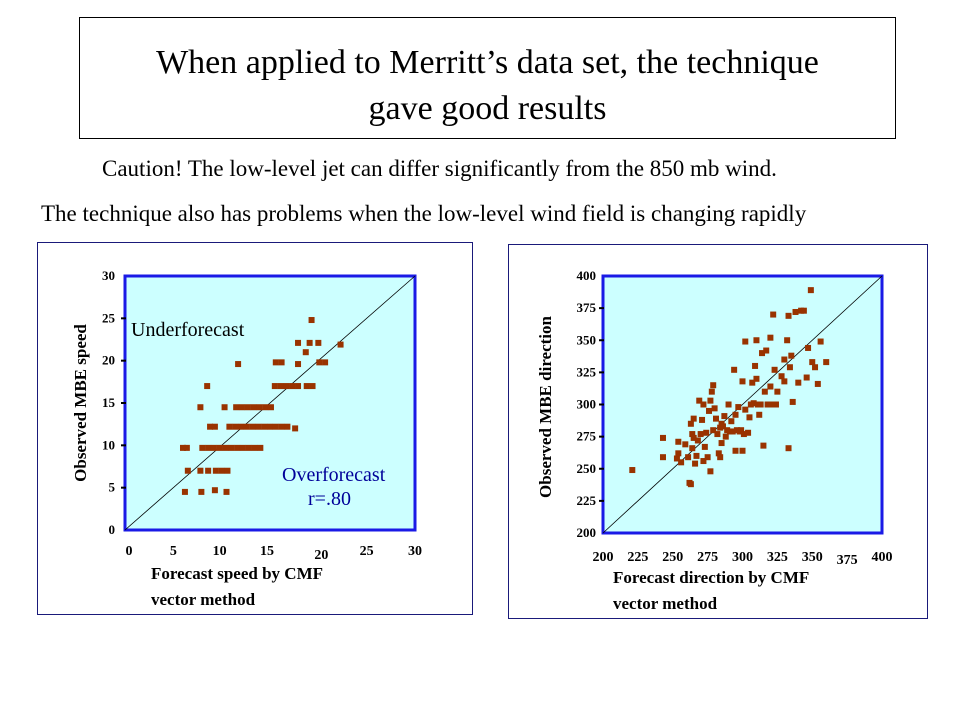 Image resolution: width=960 pixels, height=720 pixels. What do you see at coordinates (334, 475) in the screenshot?
I see `overforecast-label: Overforecast` at bounding box center [334, 475].